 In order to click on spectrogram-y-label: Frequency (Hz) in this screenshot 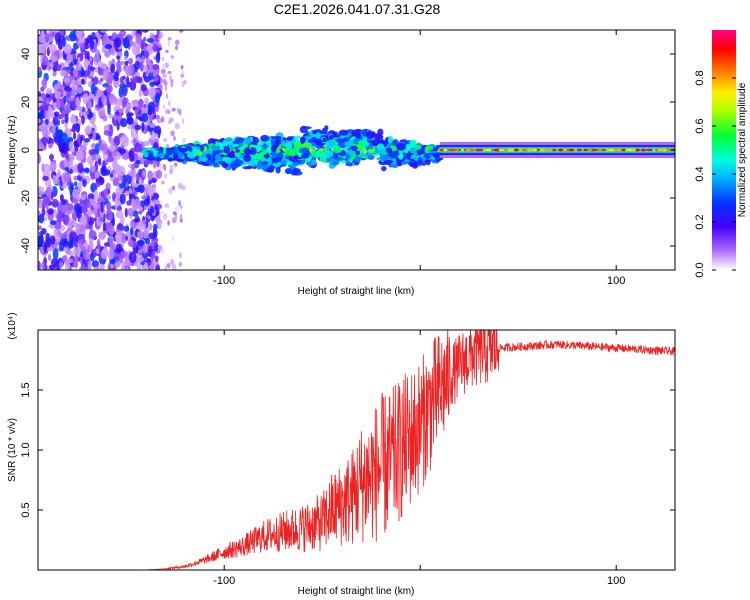, I will do `click(12, 150)`.